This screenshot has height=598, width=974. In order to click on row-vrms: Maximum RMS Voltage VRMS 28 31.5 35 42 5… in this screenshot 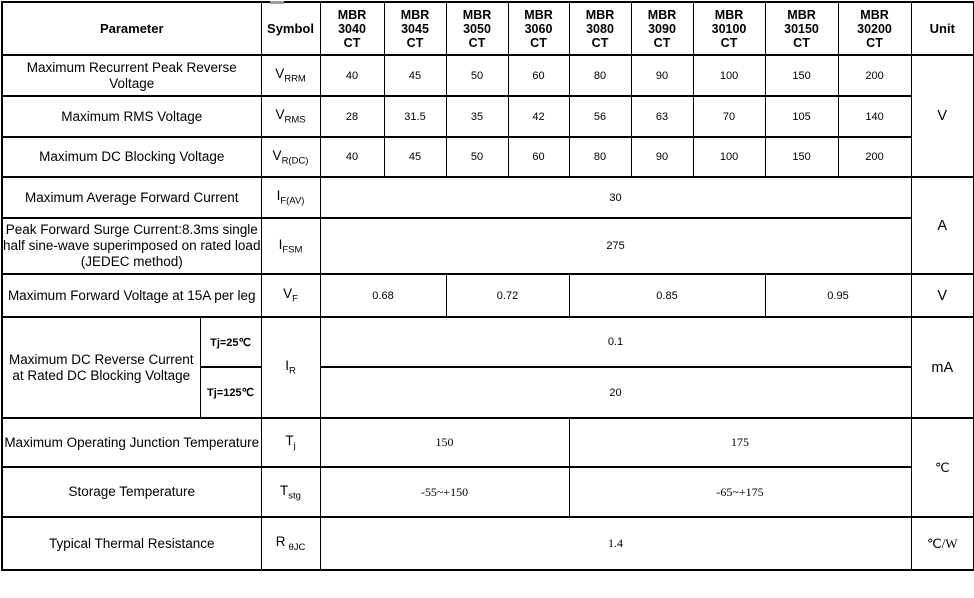, I will do `click(487, 116)`.